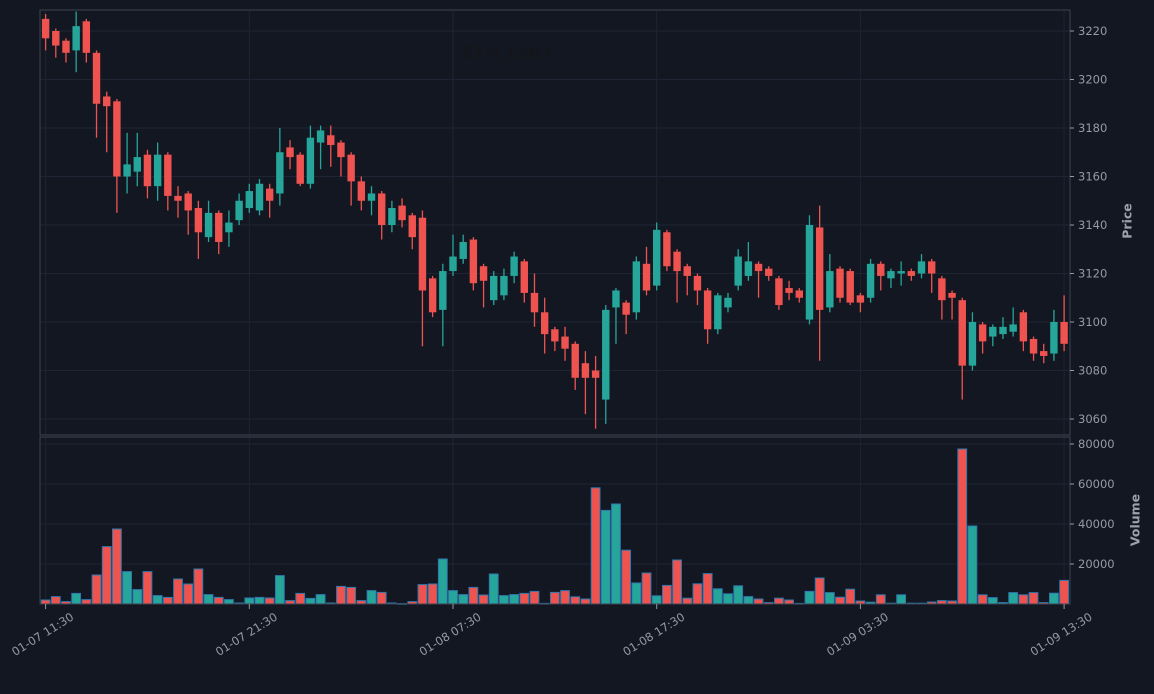  I want to click on price-tick-label: 3080, so click(1092, 371).